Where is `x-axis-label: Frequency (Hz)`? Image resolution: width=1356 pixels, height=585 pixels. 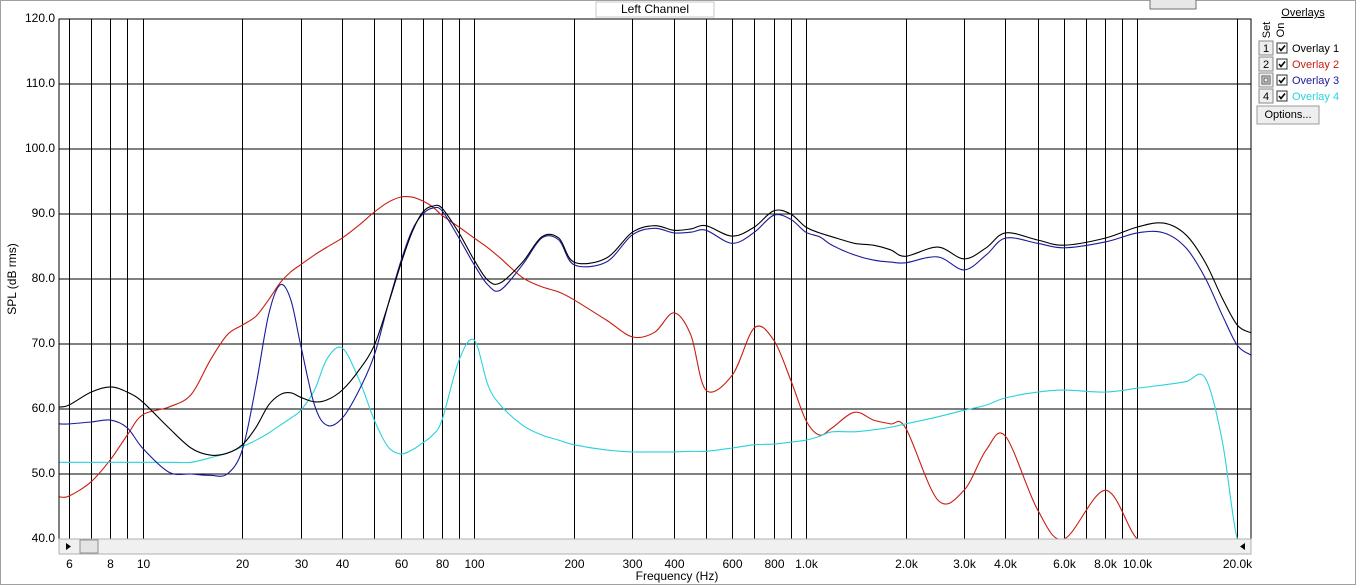
x-axis-label: Frequency (Hz) is located at coordinates (677, 576).